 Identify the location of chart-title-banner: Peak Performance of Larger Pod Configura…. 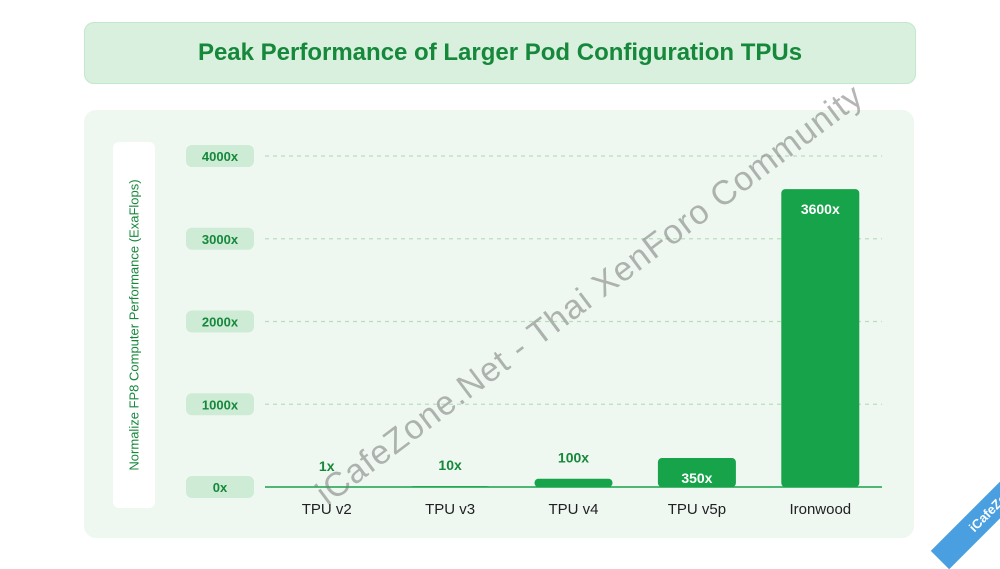
(500, 53).